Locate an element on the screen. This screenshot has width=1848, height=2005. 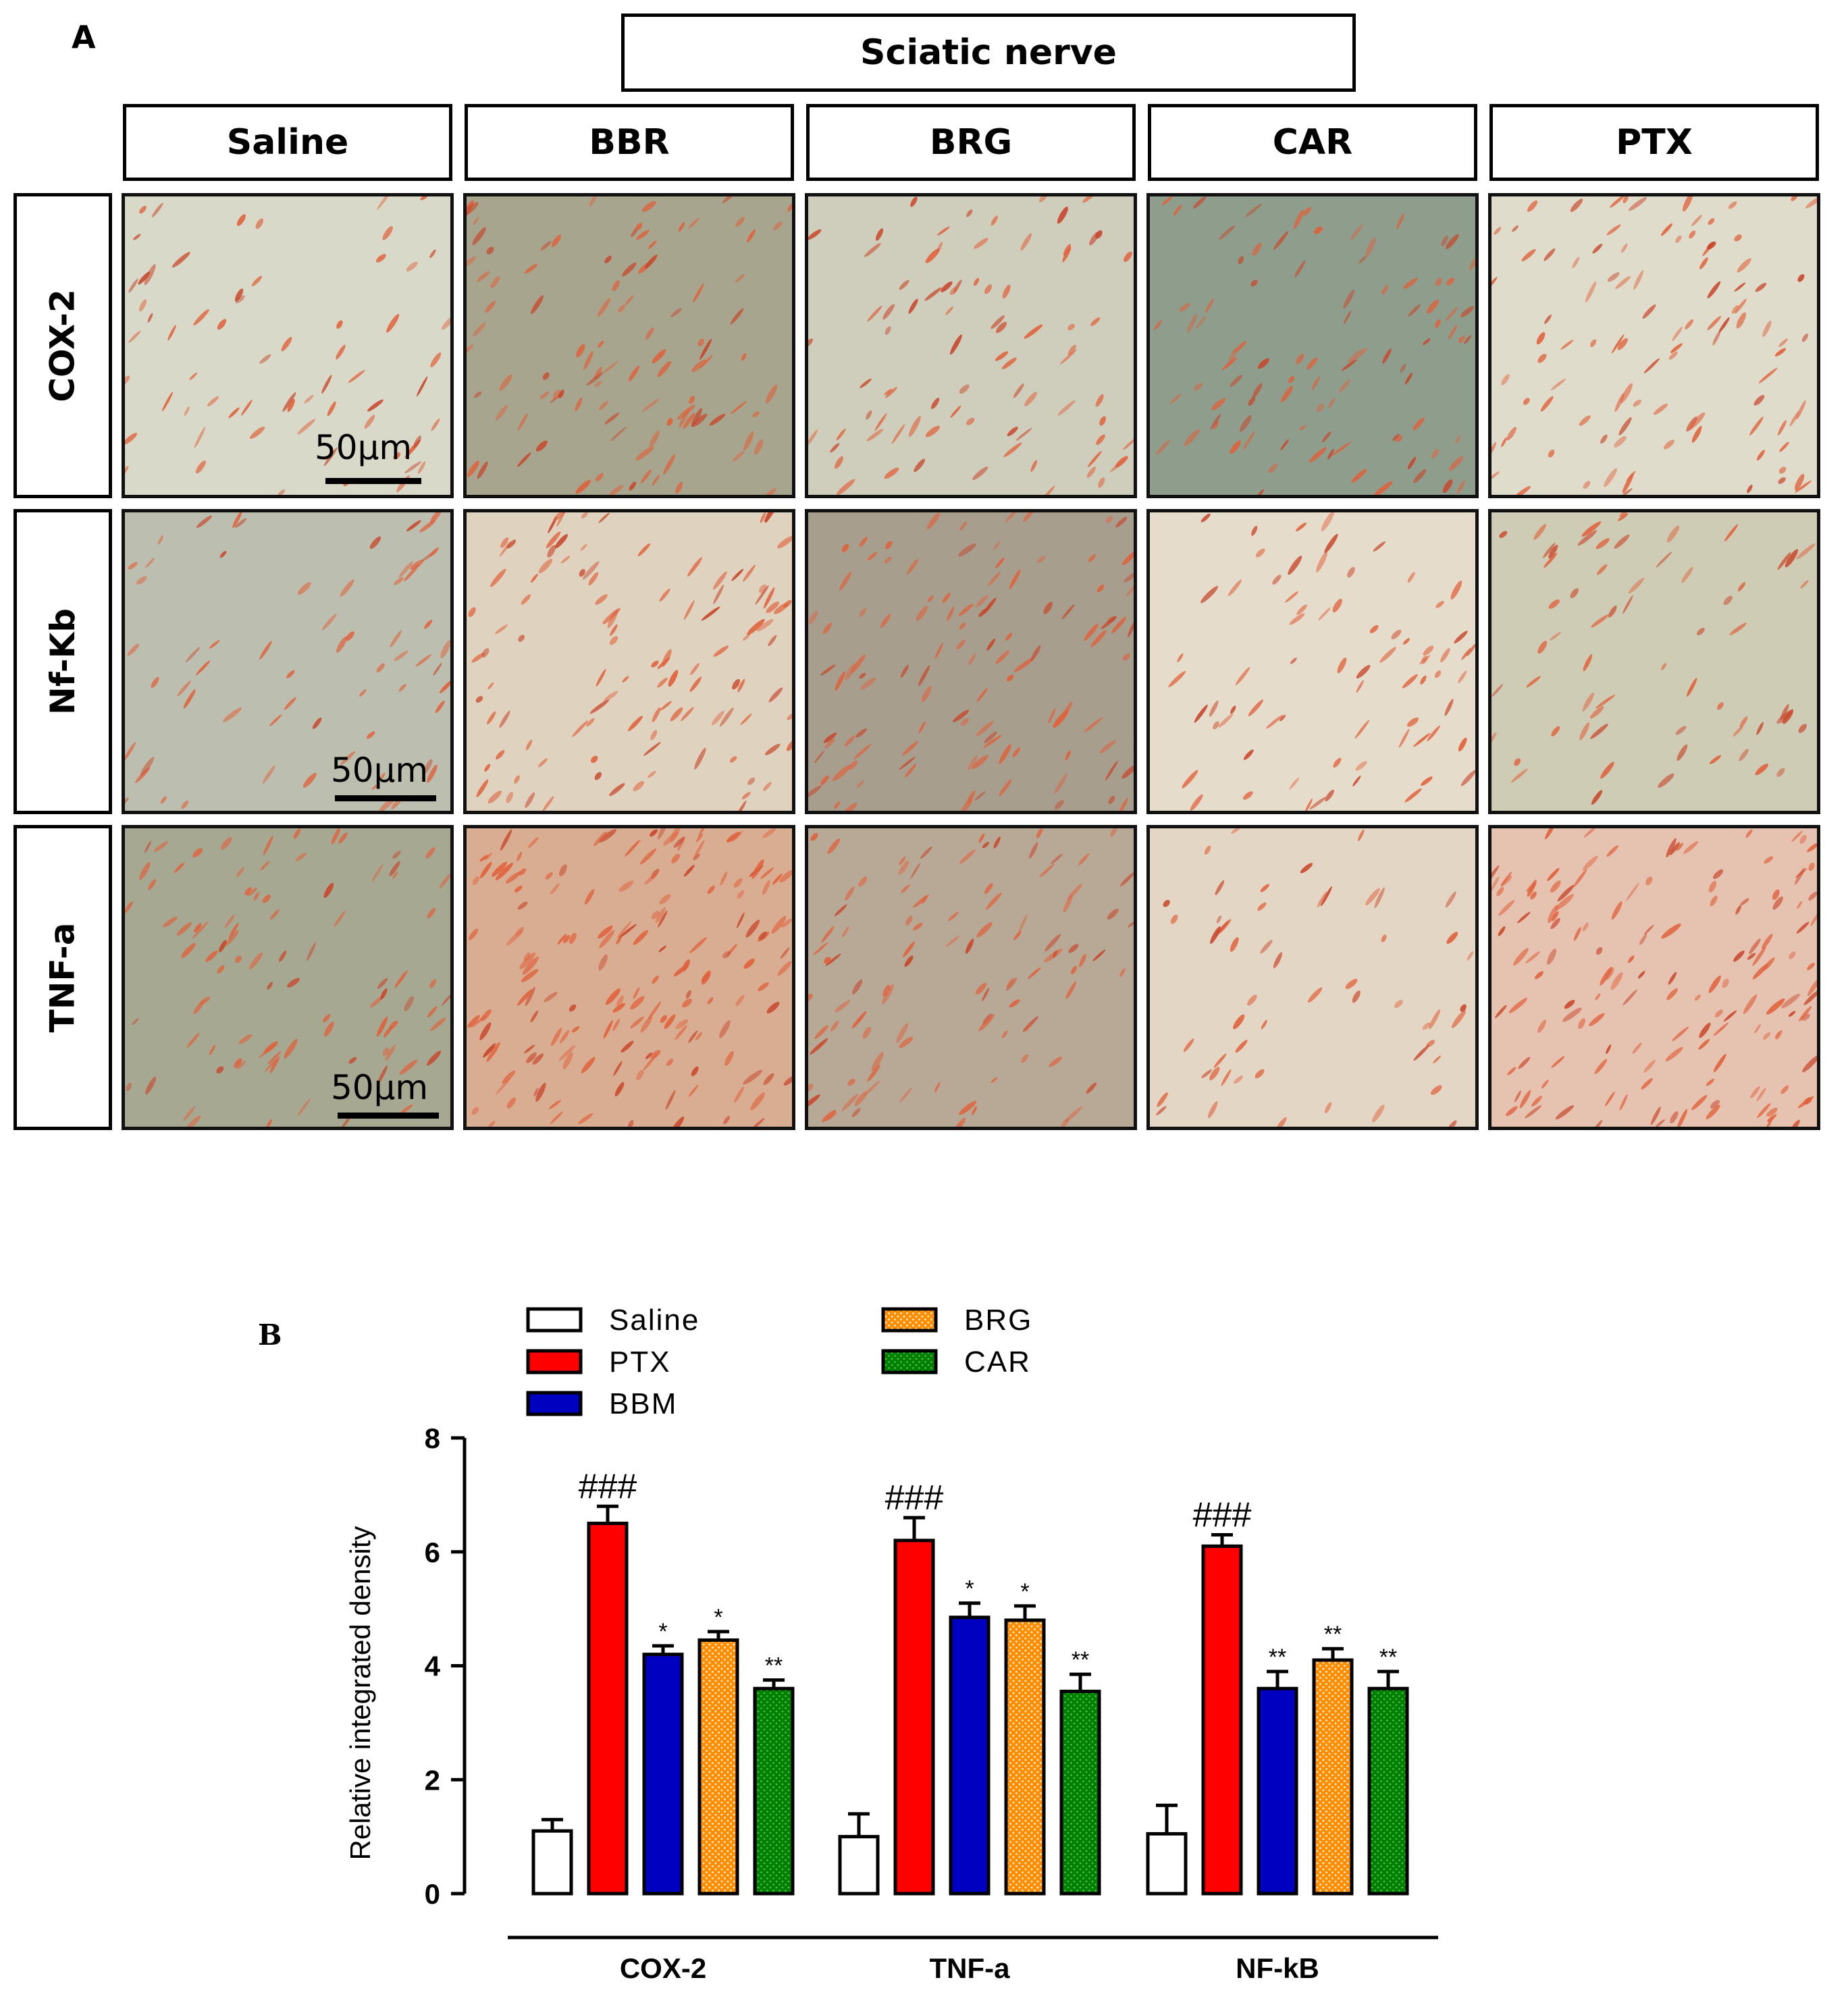
scale-bar-label-row2: 50µm is located at coordinates (380, 771).